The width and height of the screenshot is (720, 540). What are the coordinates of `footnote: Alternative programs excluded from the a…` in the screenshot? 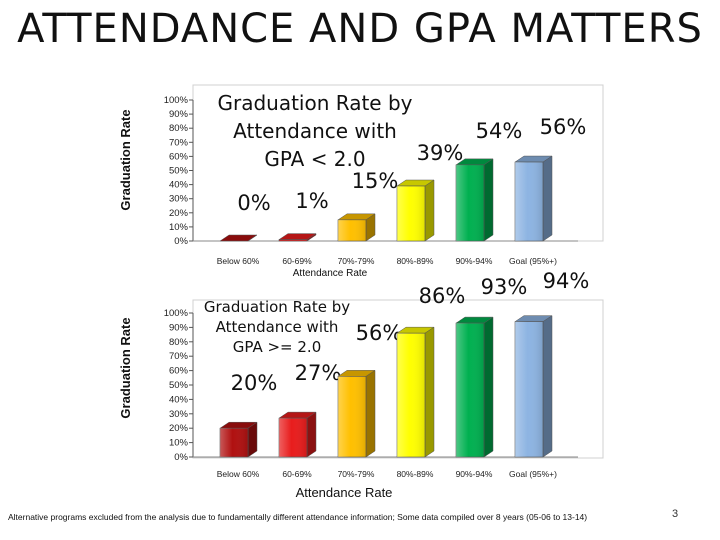 It's located at (298, 517).